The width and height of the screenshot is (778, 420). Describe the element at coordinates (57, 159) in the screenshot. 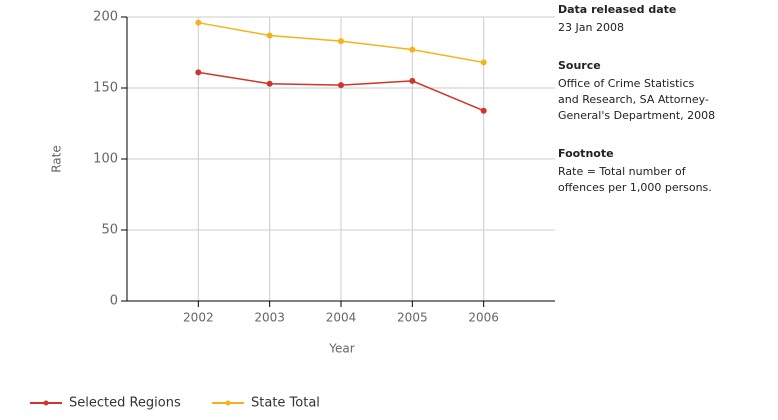

I see `y-axis-label: Rate` at that location.